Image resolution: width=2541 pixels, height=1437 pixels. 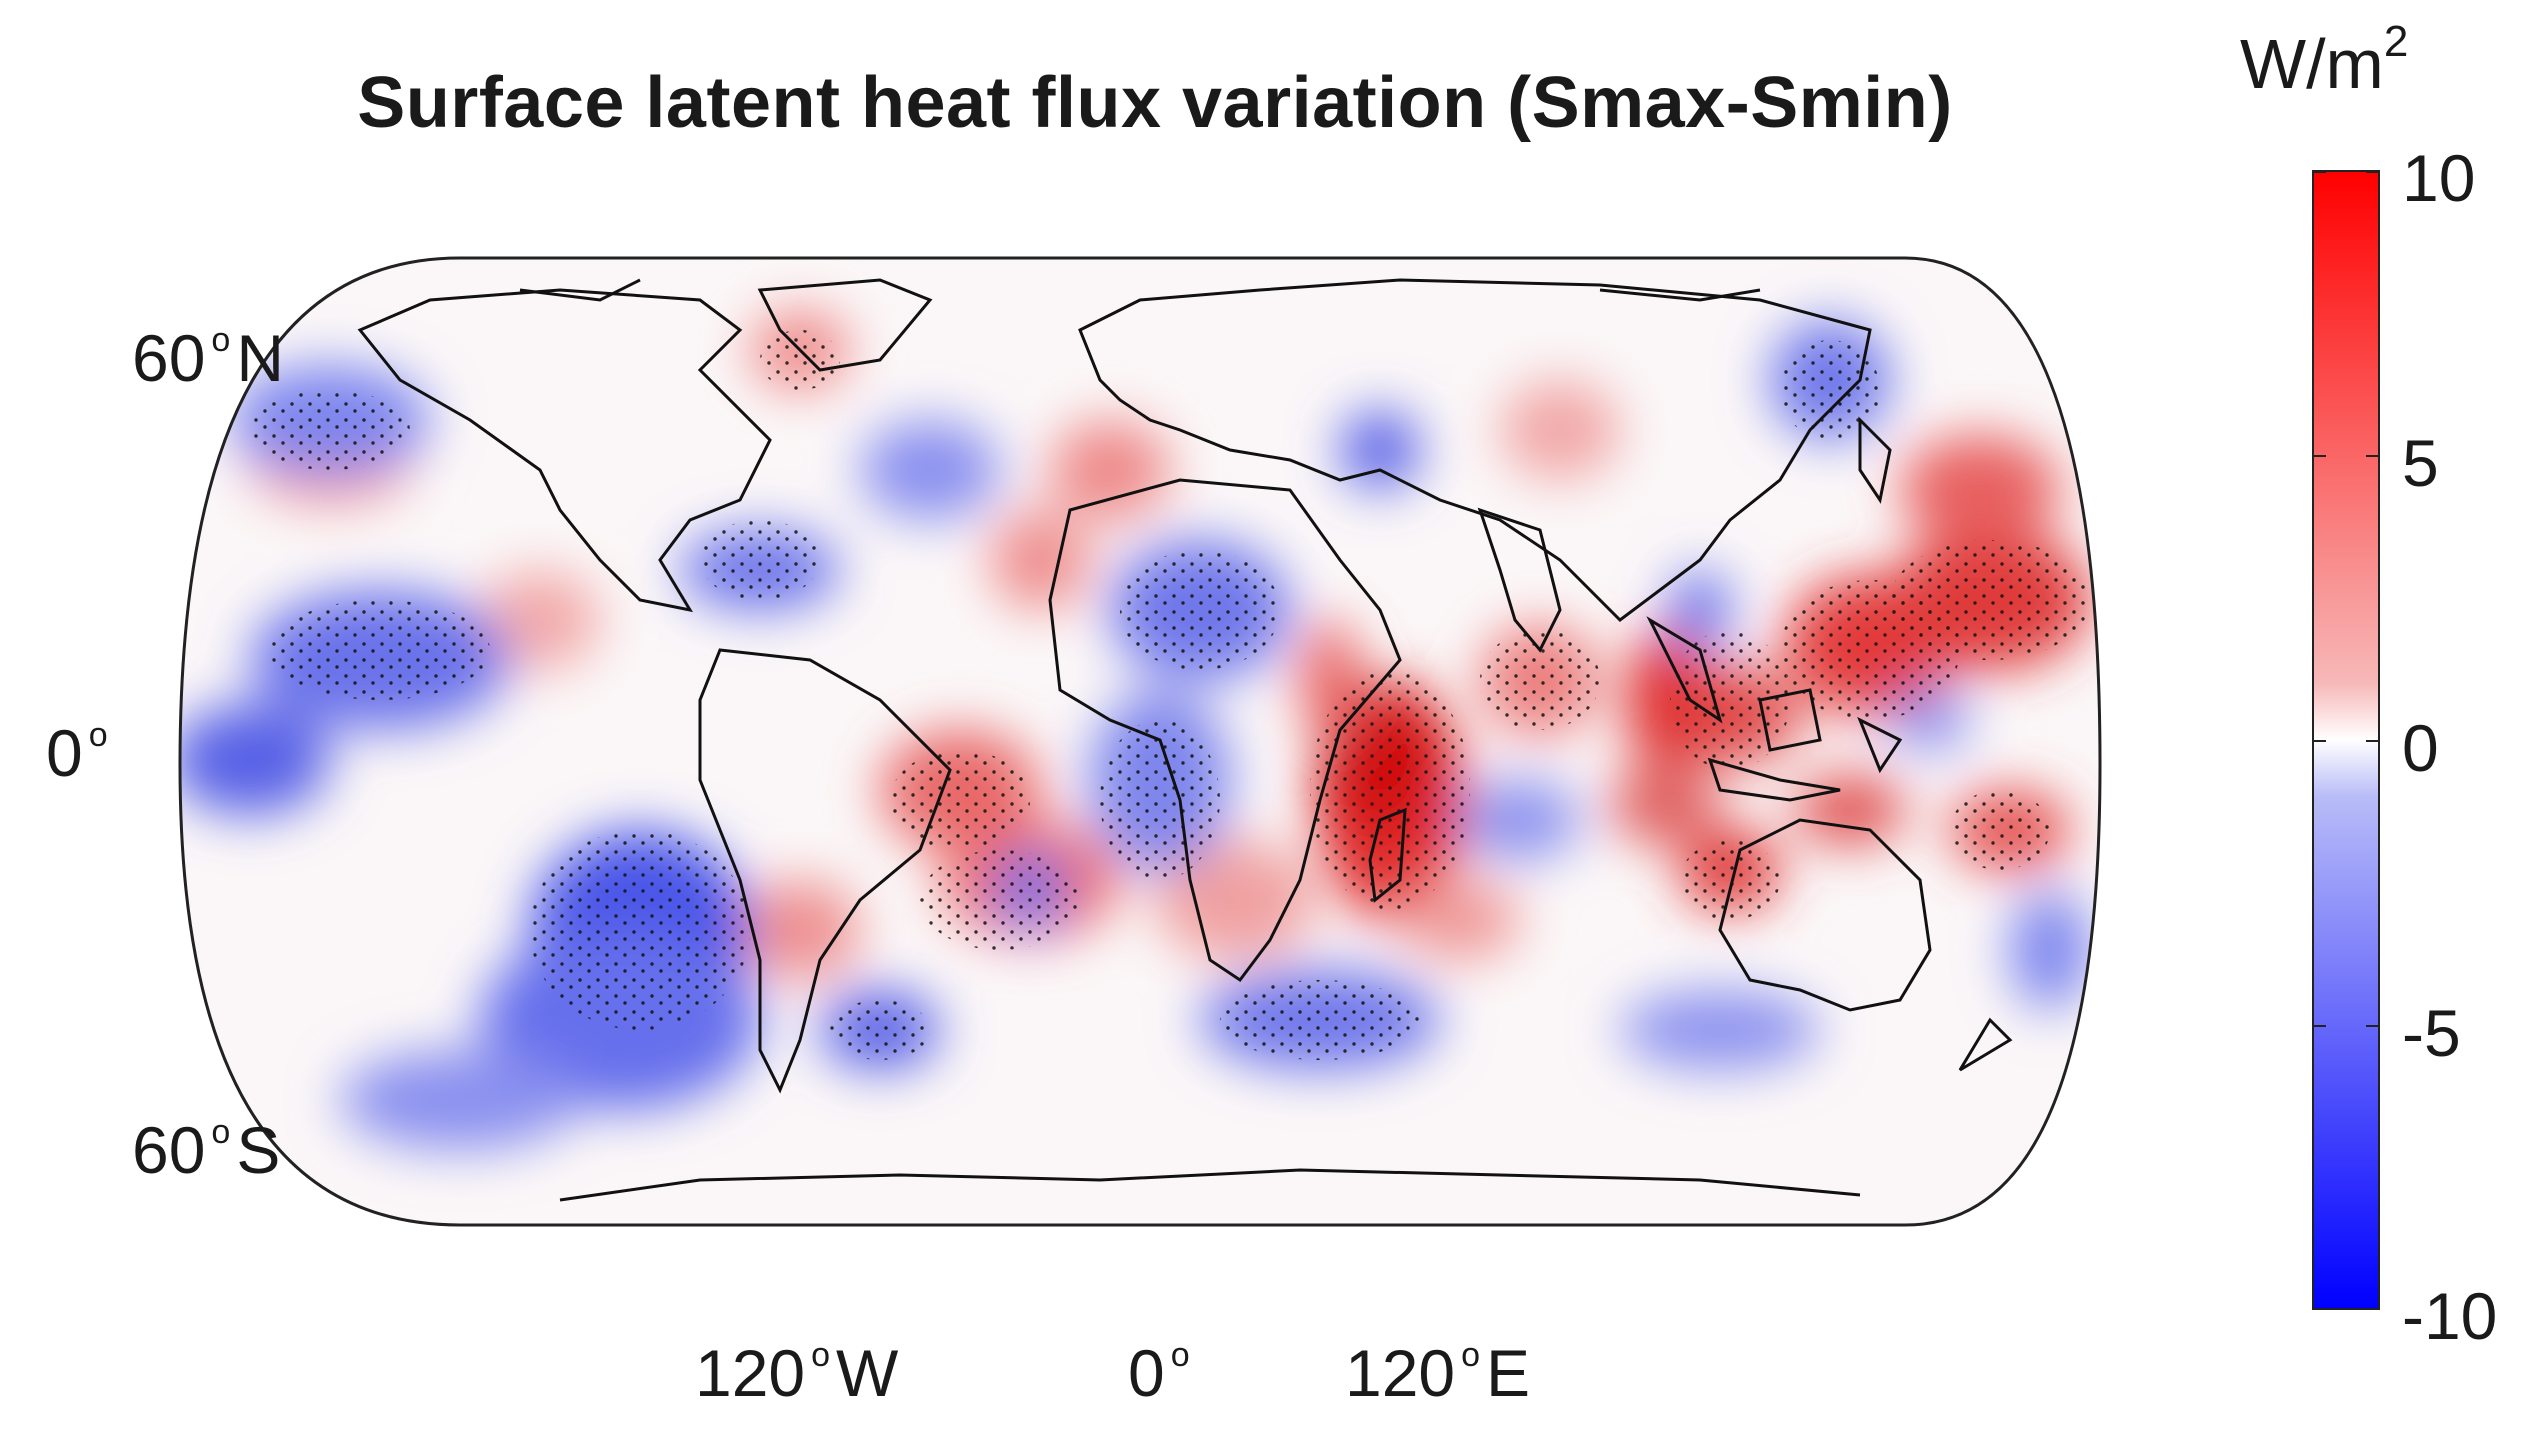 I want to click on lon-label-120e: 120 oE, so click(x=1438, y=1373).